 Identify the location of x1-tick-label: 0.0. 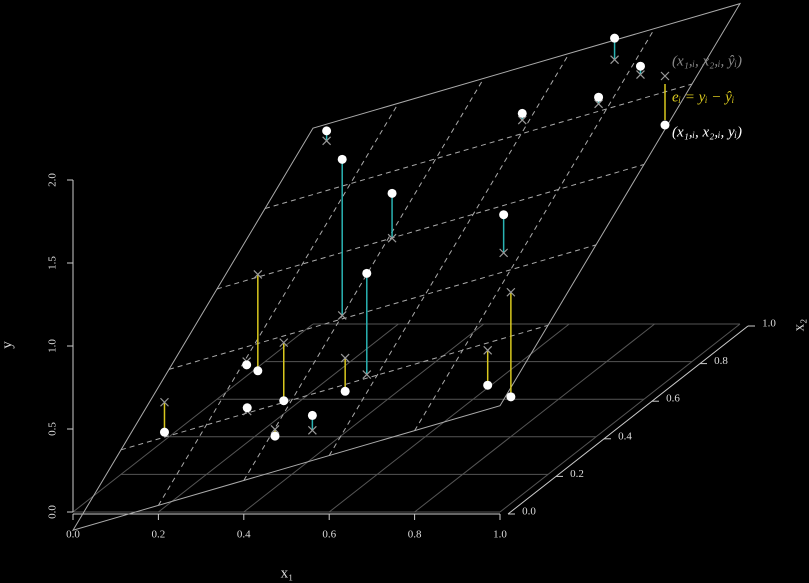
(73, 535).